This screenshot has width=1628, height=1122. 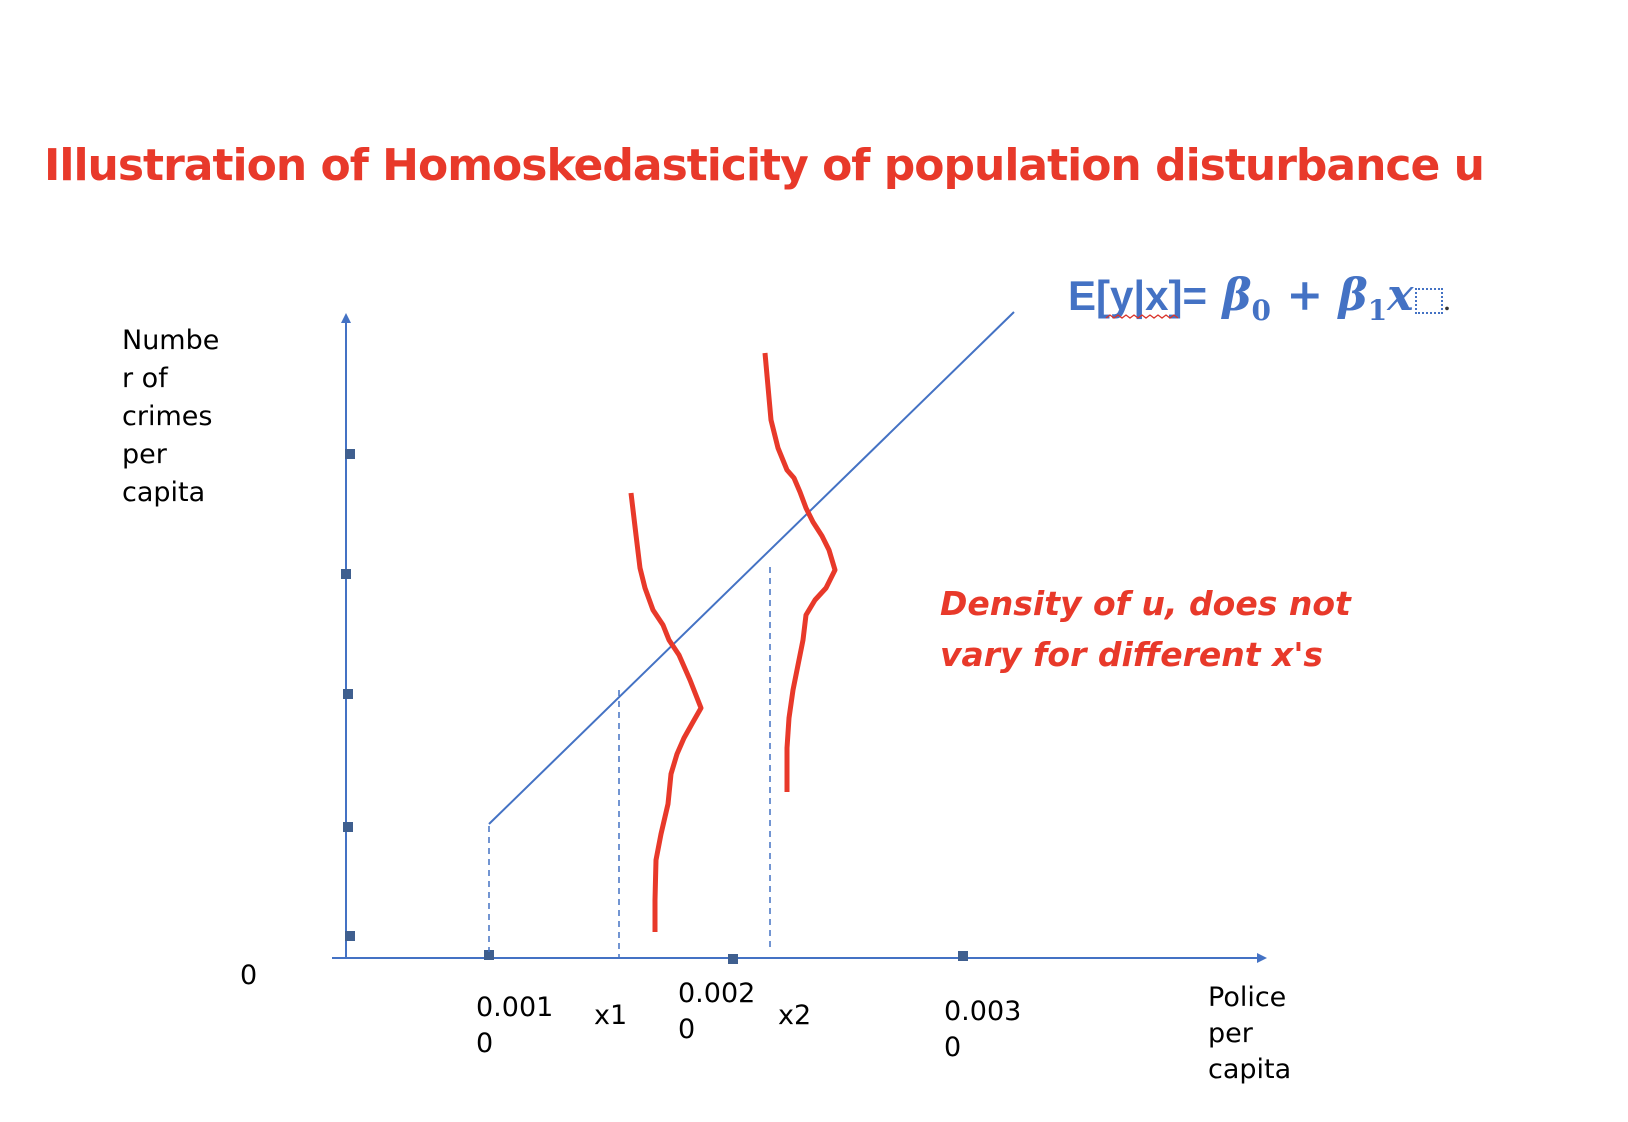 What do you see at coordinates (249, 975) in the screenshot?
I see `origin-label: 0` at bounding box center [249, 975].